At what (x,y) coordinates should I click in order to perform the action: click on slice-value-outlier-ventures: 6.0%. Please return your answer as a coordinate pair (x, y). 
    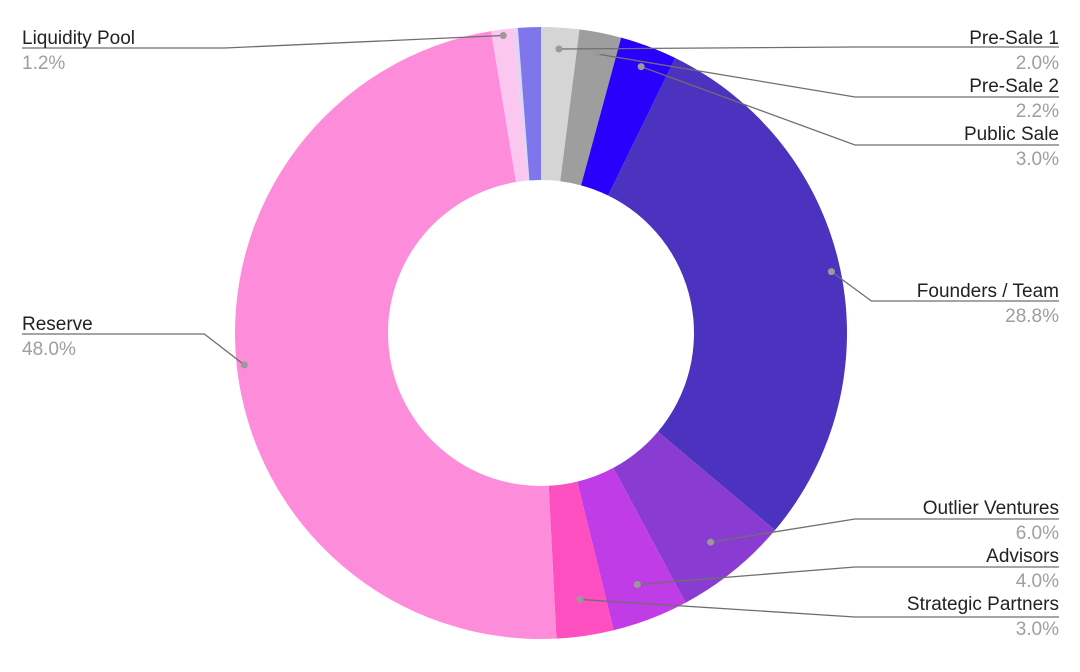
    Looking at the image, I should click on (1037, 533).